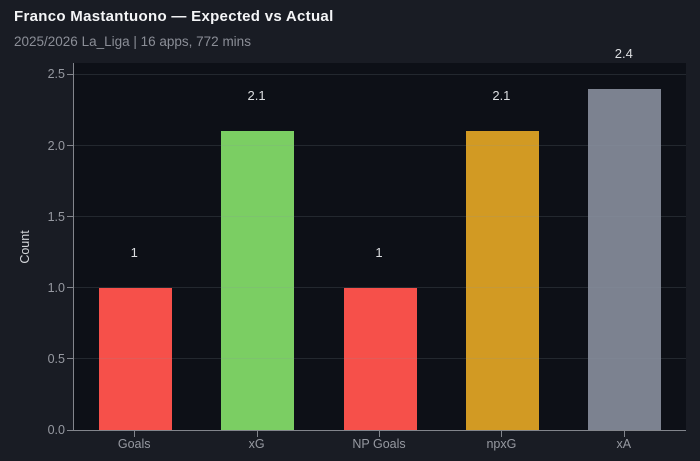  What do you see at coordinates (174, 16) in the screenshot?
I see `chart-title: Franco Mastantuono — Expected vs Actual` at bounding box center [174, 16].